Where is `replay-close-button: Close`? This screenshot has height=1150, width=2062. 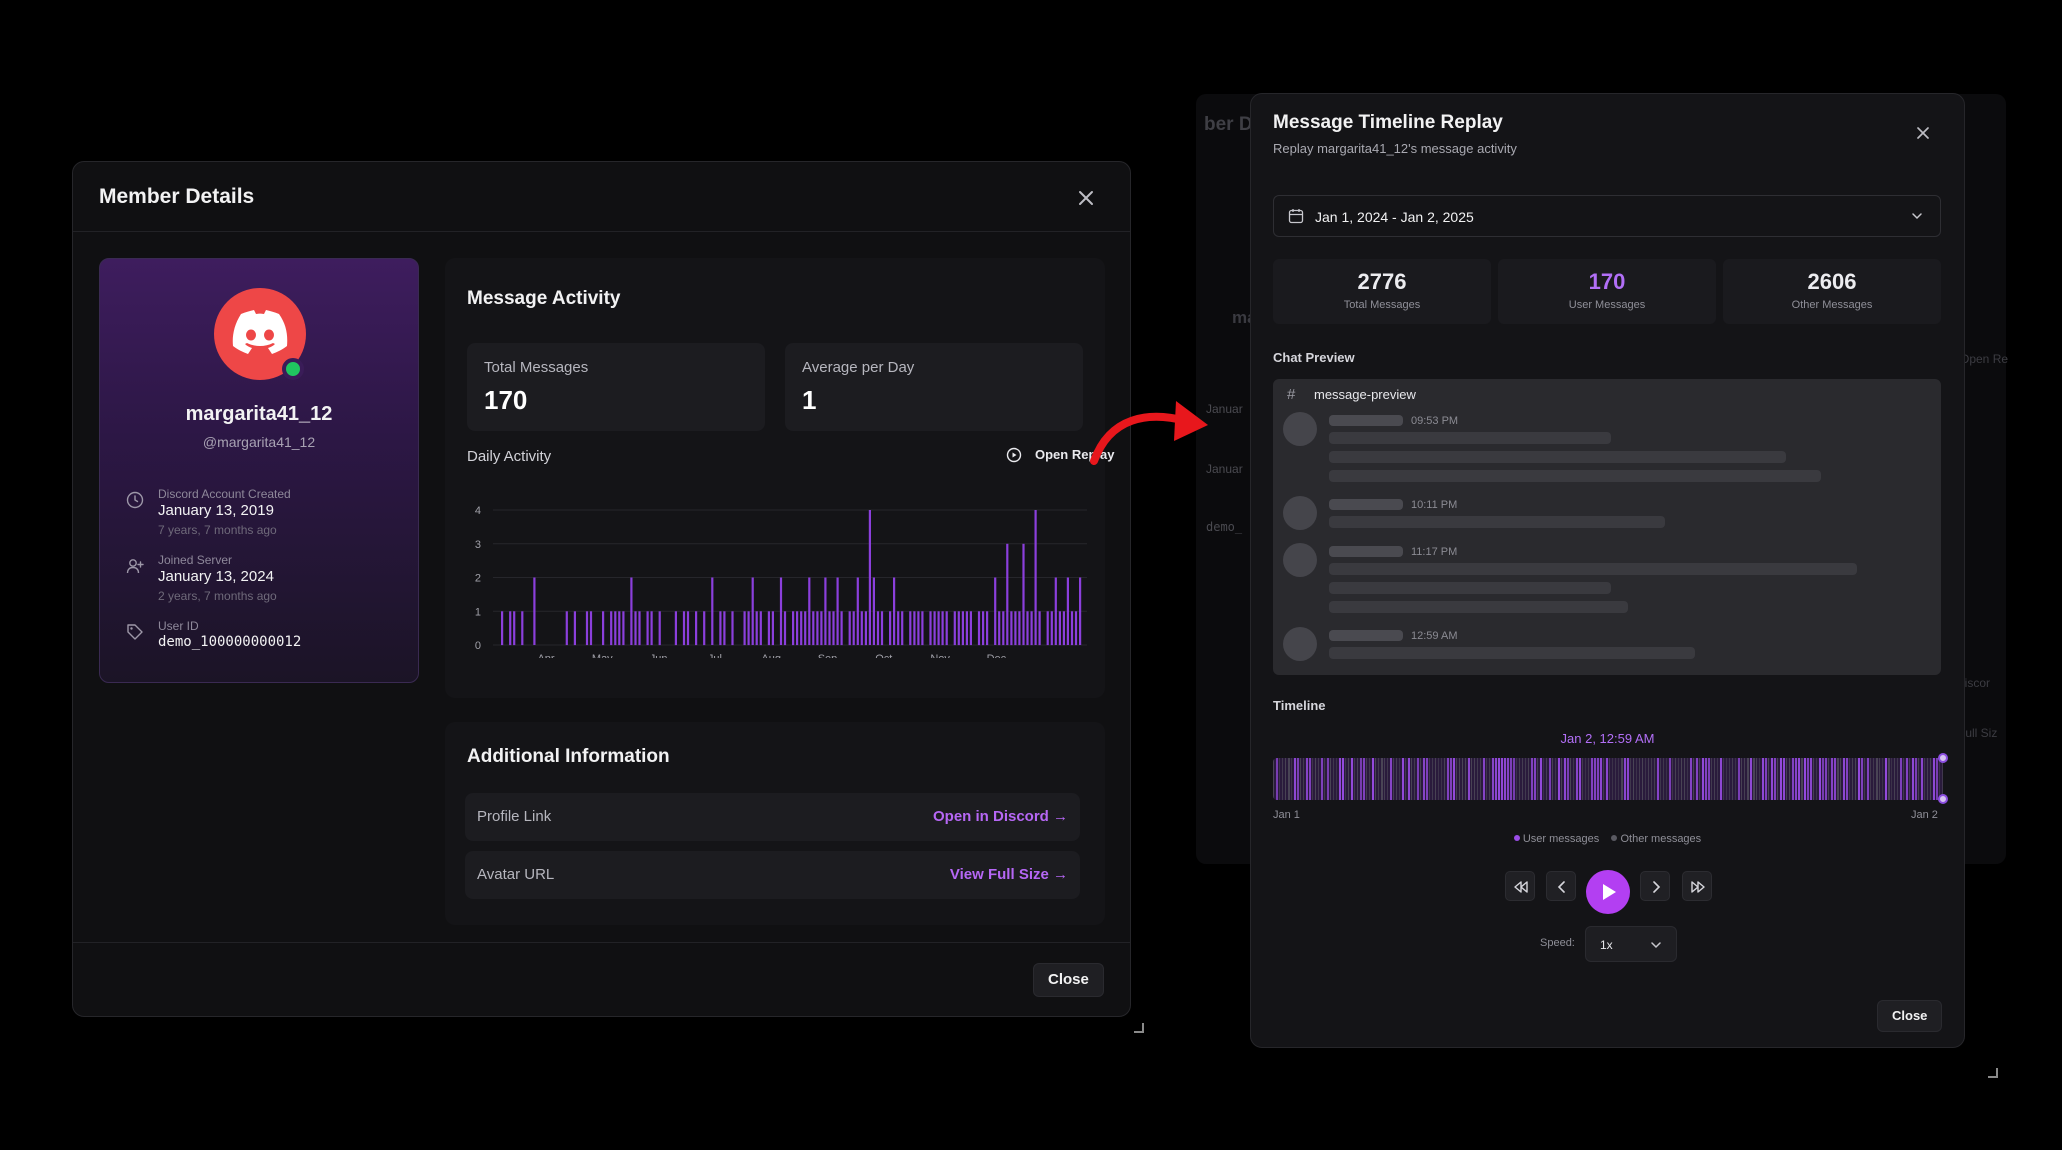
replay-close-button: Close is located at coordinates (1910, 1016).